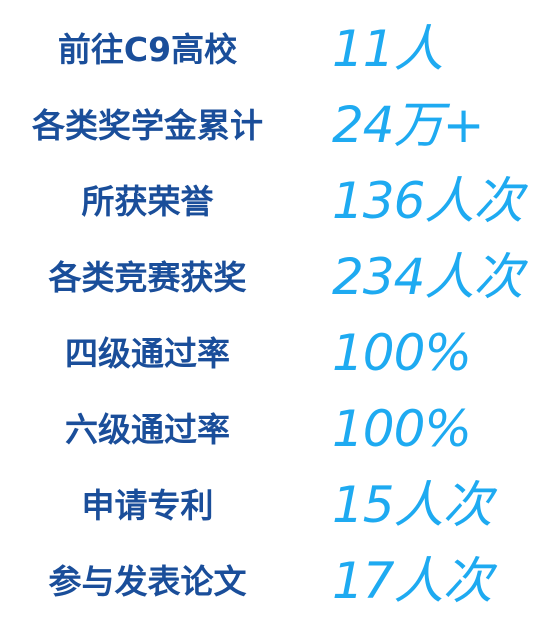  Describe the element at coordinates (427, 277) in the screenshot. I see `stat-value: 234人次` at that location.